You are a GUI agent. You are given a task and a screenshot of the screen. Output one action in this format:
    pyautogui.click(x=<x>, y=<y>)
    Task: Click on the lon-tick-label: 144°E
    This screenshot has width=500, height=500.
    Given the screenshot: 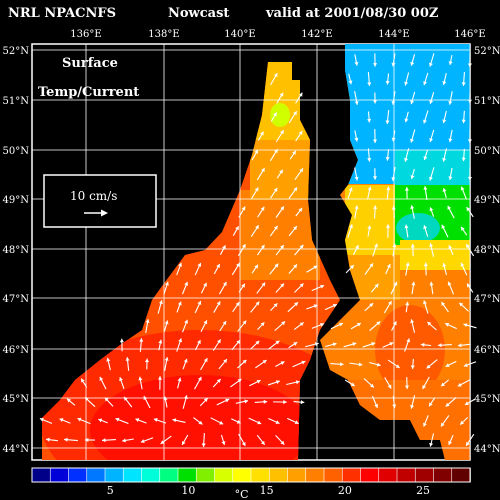 What is the action you would take?
    pyautogui.click(x=393, y=34)
    